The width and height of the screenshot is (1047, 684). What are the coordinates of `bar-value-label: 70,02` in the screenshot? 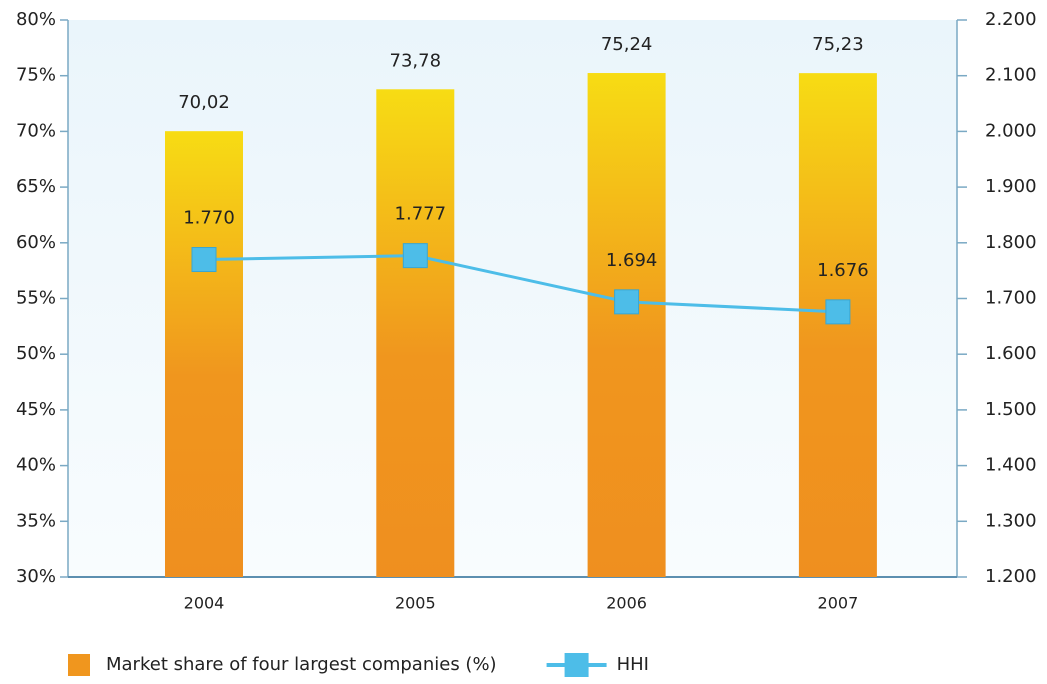 It's located at (204, 102).